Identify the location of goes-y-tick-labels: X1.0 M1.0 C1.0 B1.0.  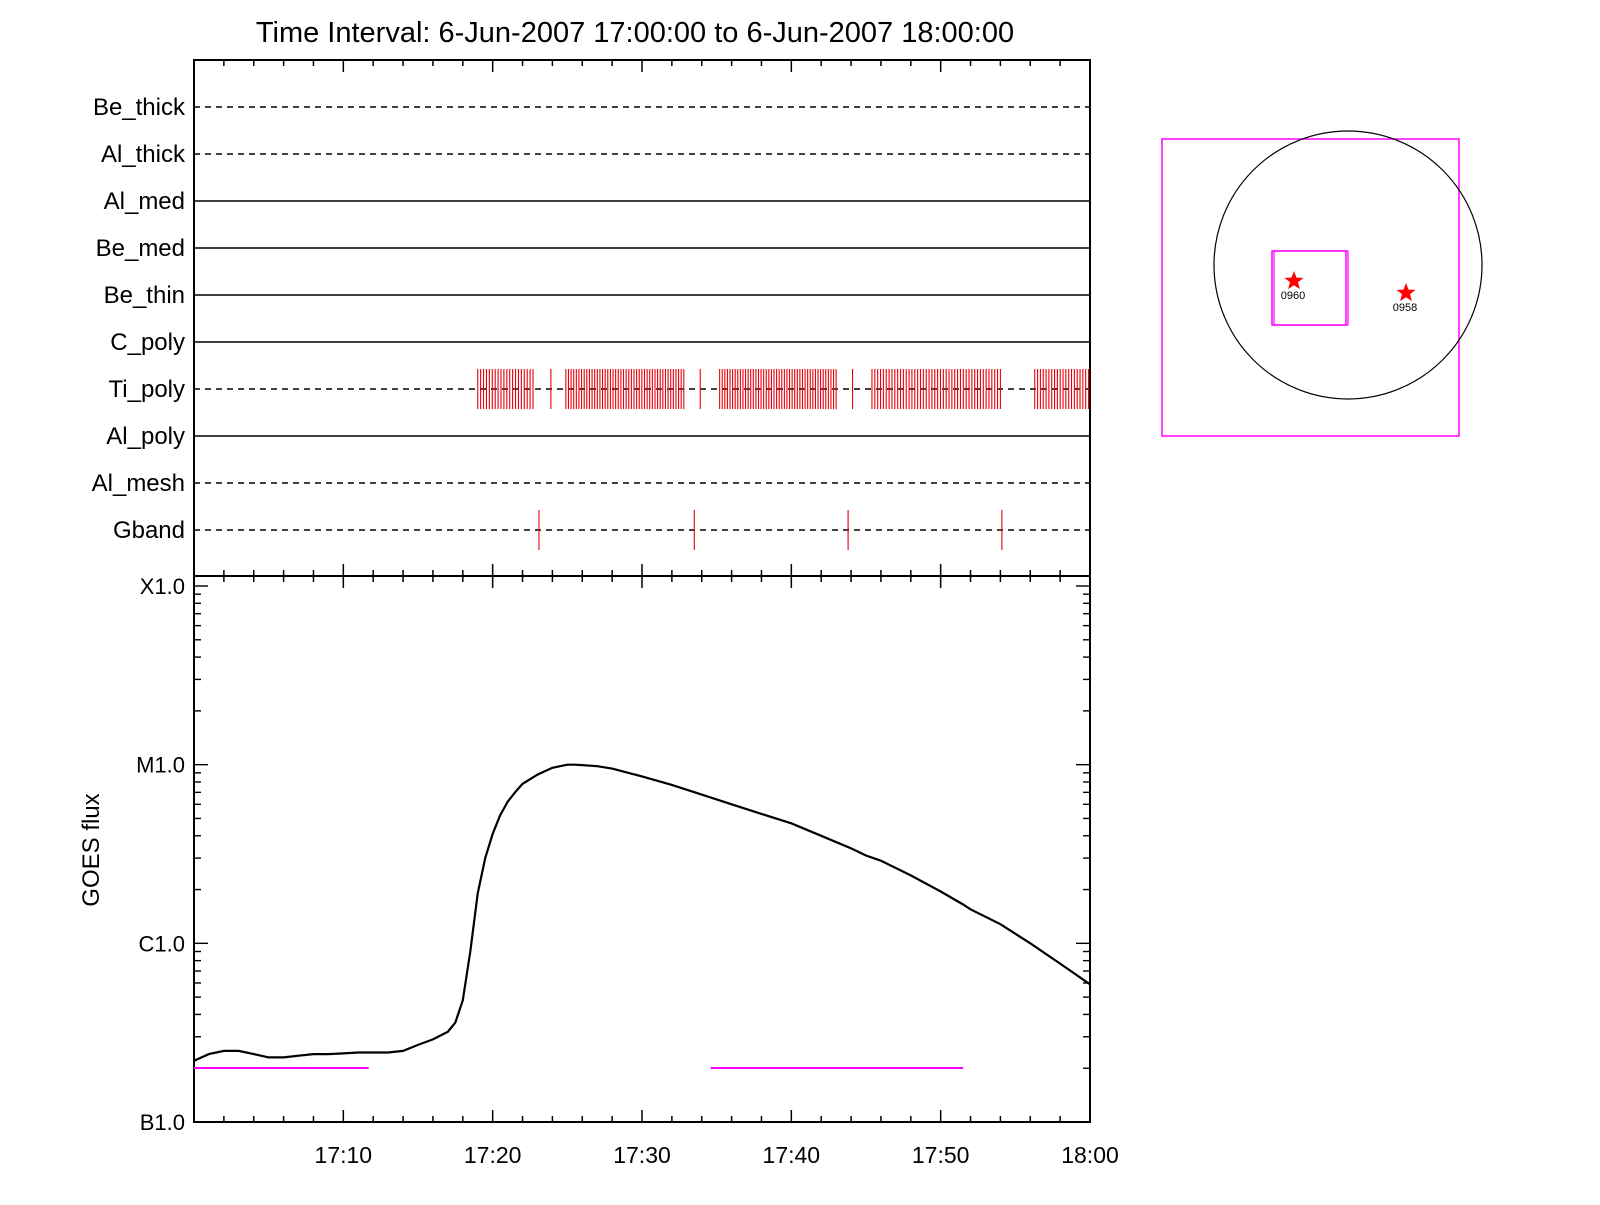
(160, 854).